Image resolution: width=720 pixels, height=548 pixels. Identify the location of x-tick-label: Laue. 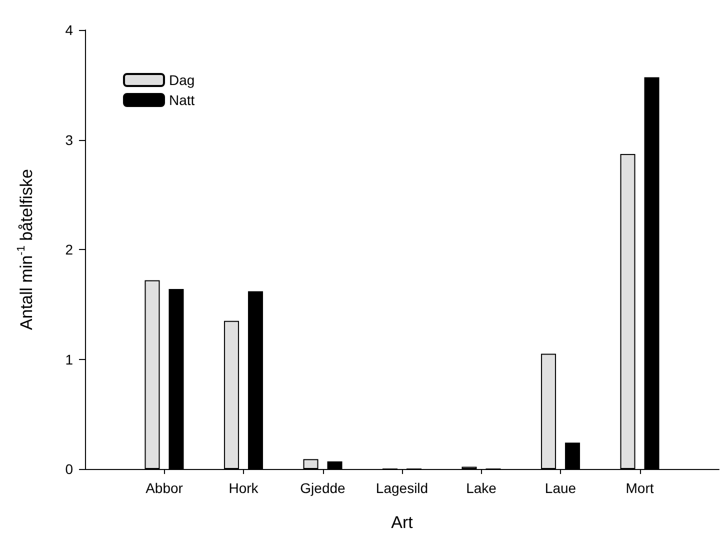
(560, 488).